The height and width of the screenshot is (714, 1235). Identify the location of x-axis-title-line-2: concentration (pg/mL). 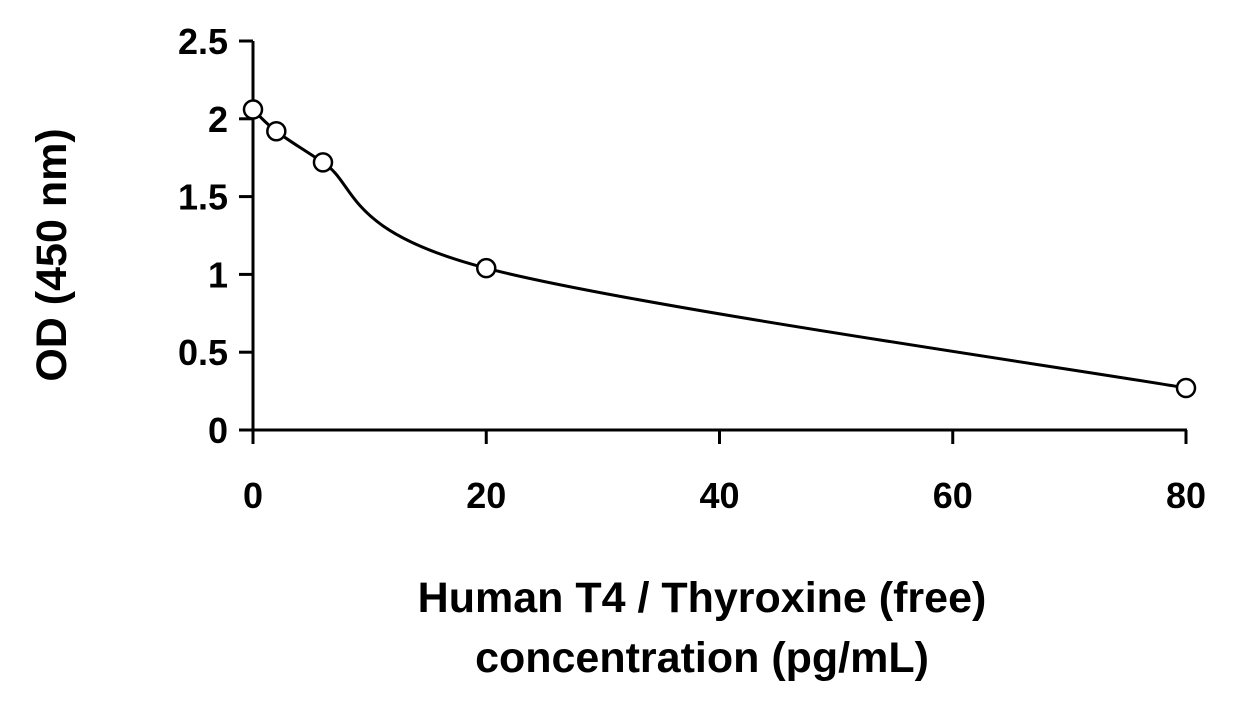
(702, 658).